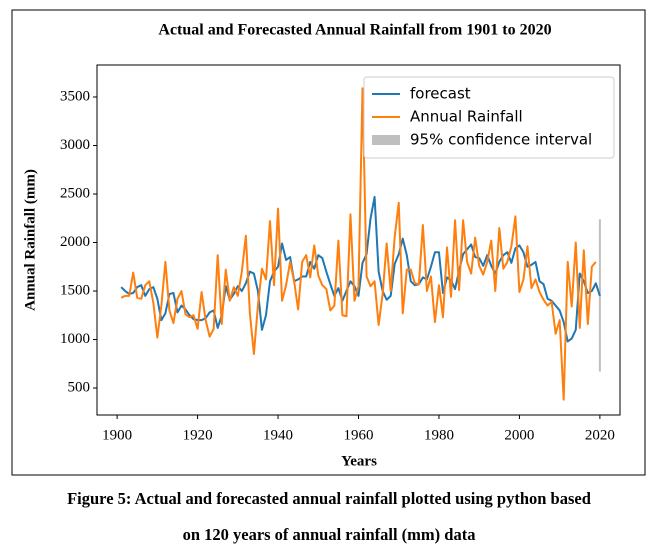 This screenshot has height=560, width=657. I want to click on y-tick-label: 500, so click(79, 387).